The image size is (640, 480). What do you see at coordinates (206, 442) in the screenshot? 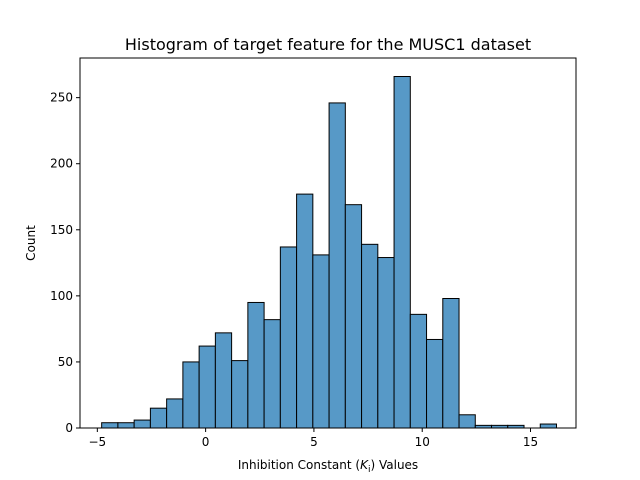
I see `x-tick-label: 0` at bounding box center [206, 442].